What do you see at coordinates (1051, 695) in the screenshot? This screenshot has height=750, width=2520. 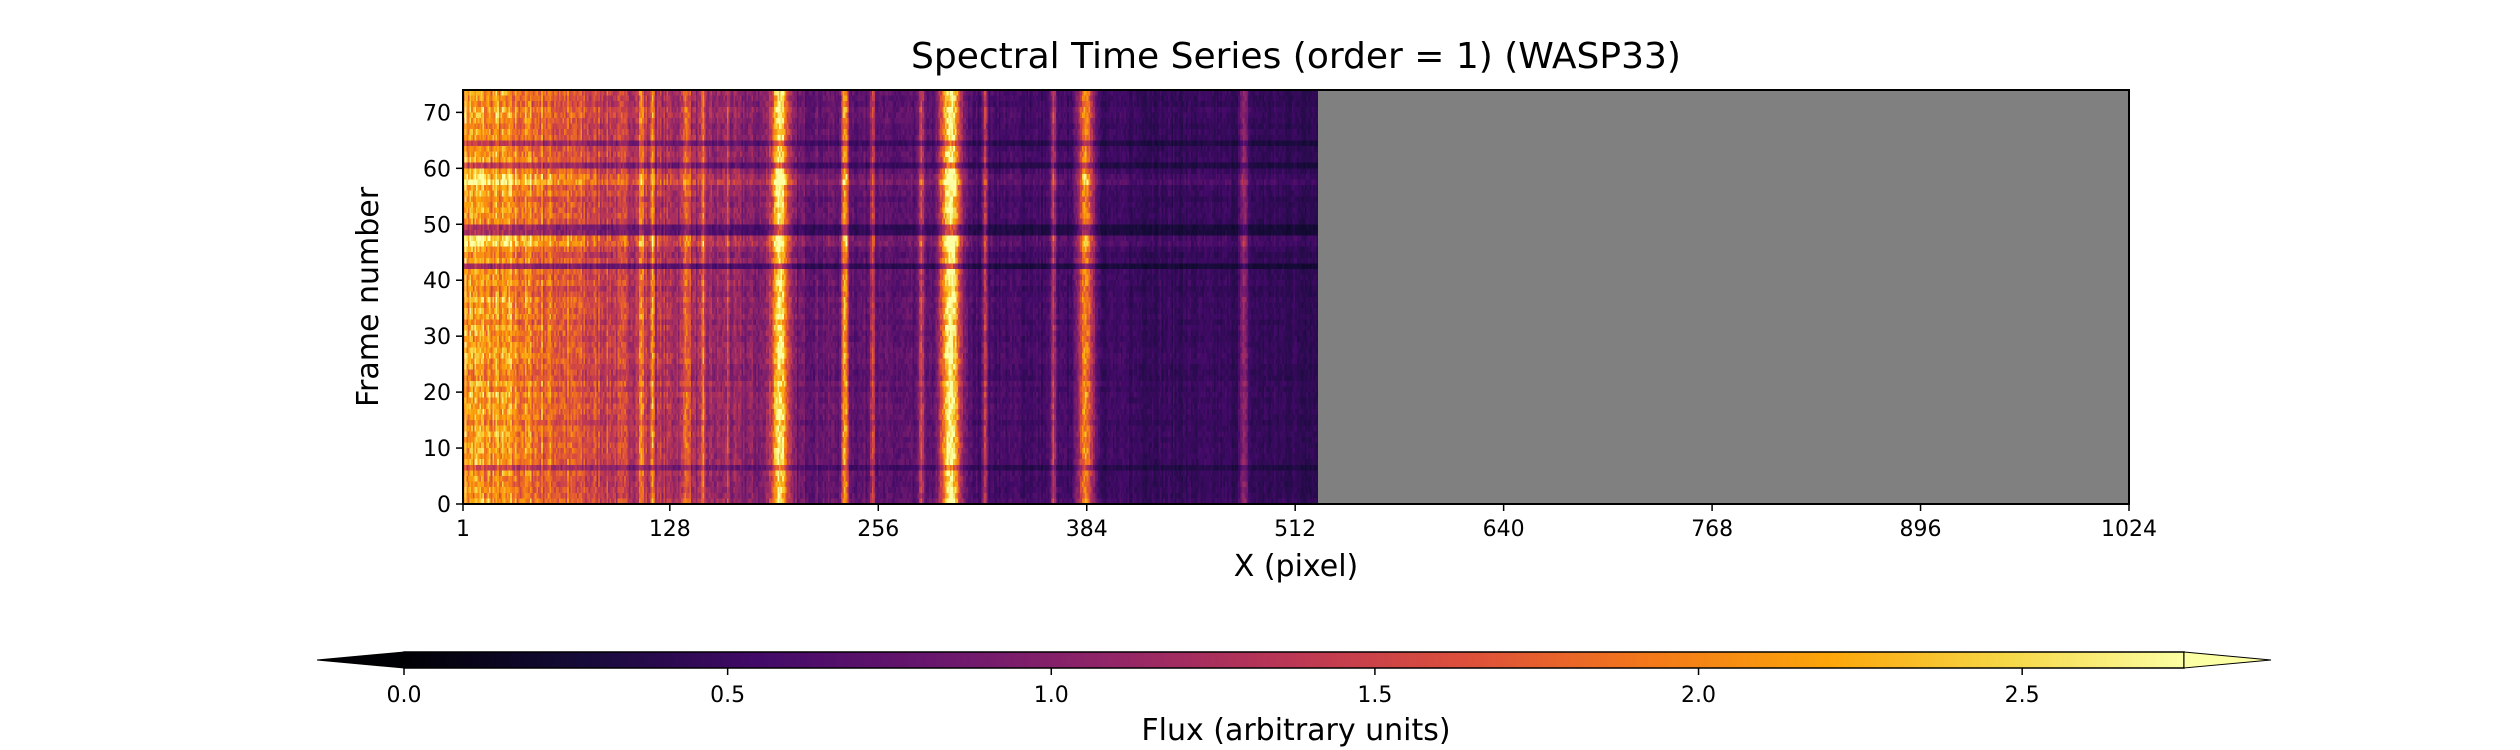 I see `colorbar-tick-label: 1.0` at bounding box center [1051, 695].